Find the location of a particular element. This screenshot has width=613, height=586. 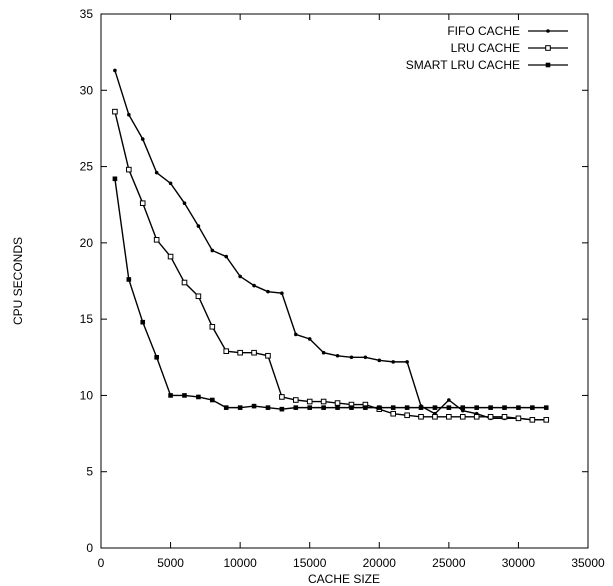

y-tick-label: 10 is located at coordinates (87, 395).